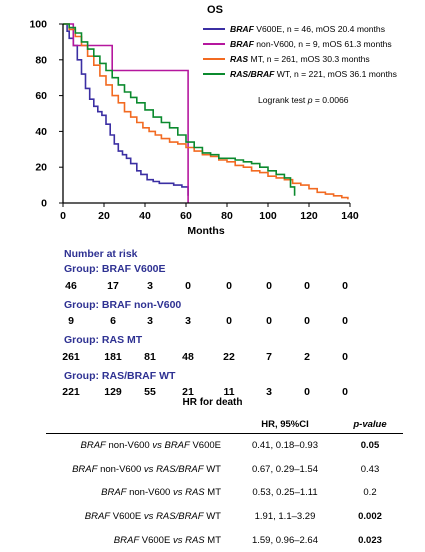  Describe the element at coordinates (41, 132) in the screenshot. I see `y-tick-label: 40` at that location.